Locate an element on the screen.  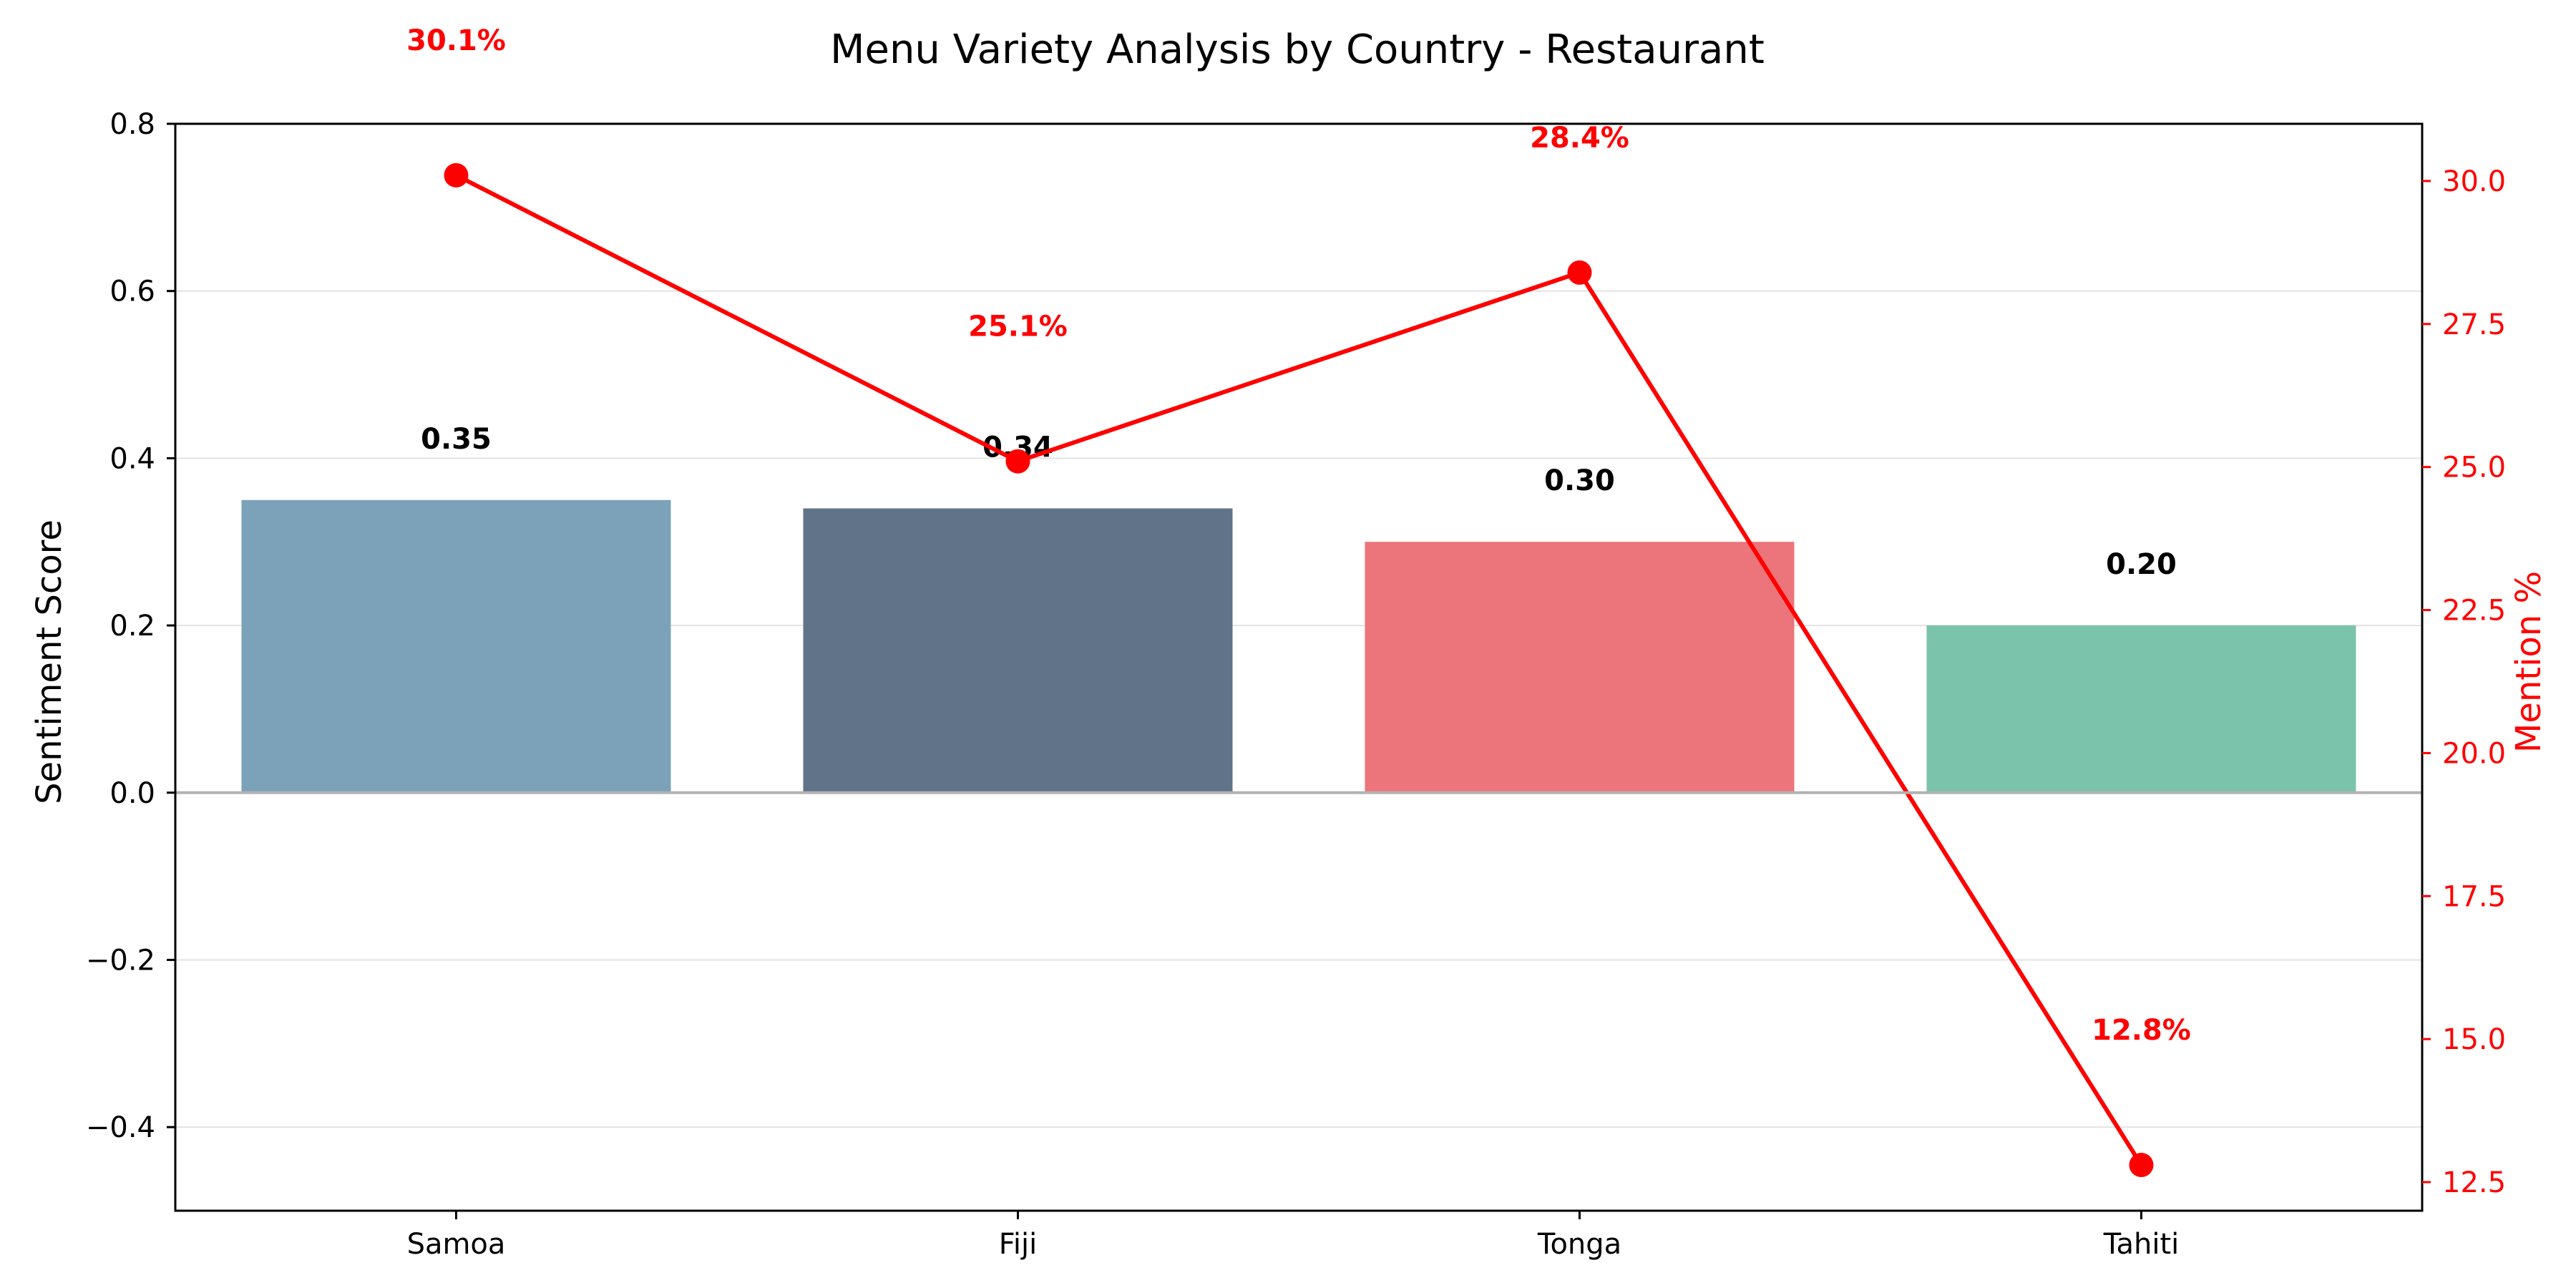
bar-value-label: 0.35 is located at coordinates (456, 439).